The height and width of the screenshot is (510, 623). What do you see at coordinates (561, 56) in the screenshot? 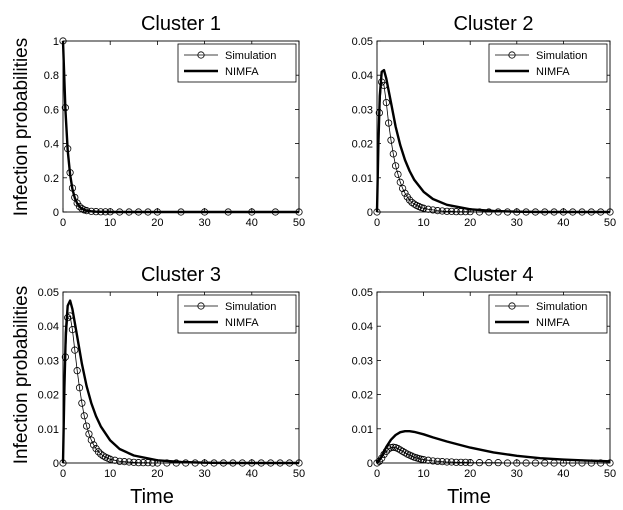
I see `cluster-2-legend-simulation-label: Simulation` at bounding box center [561, 56].